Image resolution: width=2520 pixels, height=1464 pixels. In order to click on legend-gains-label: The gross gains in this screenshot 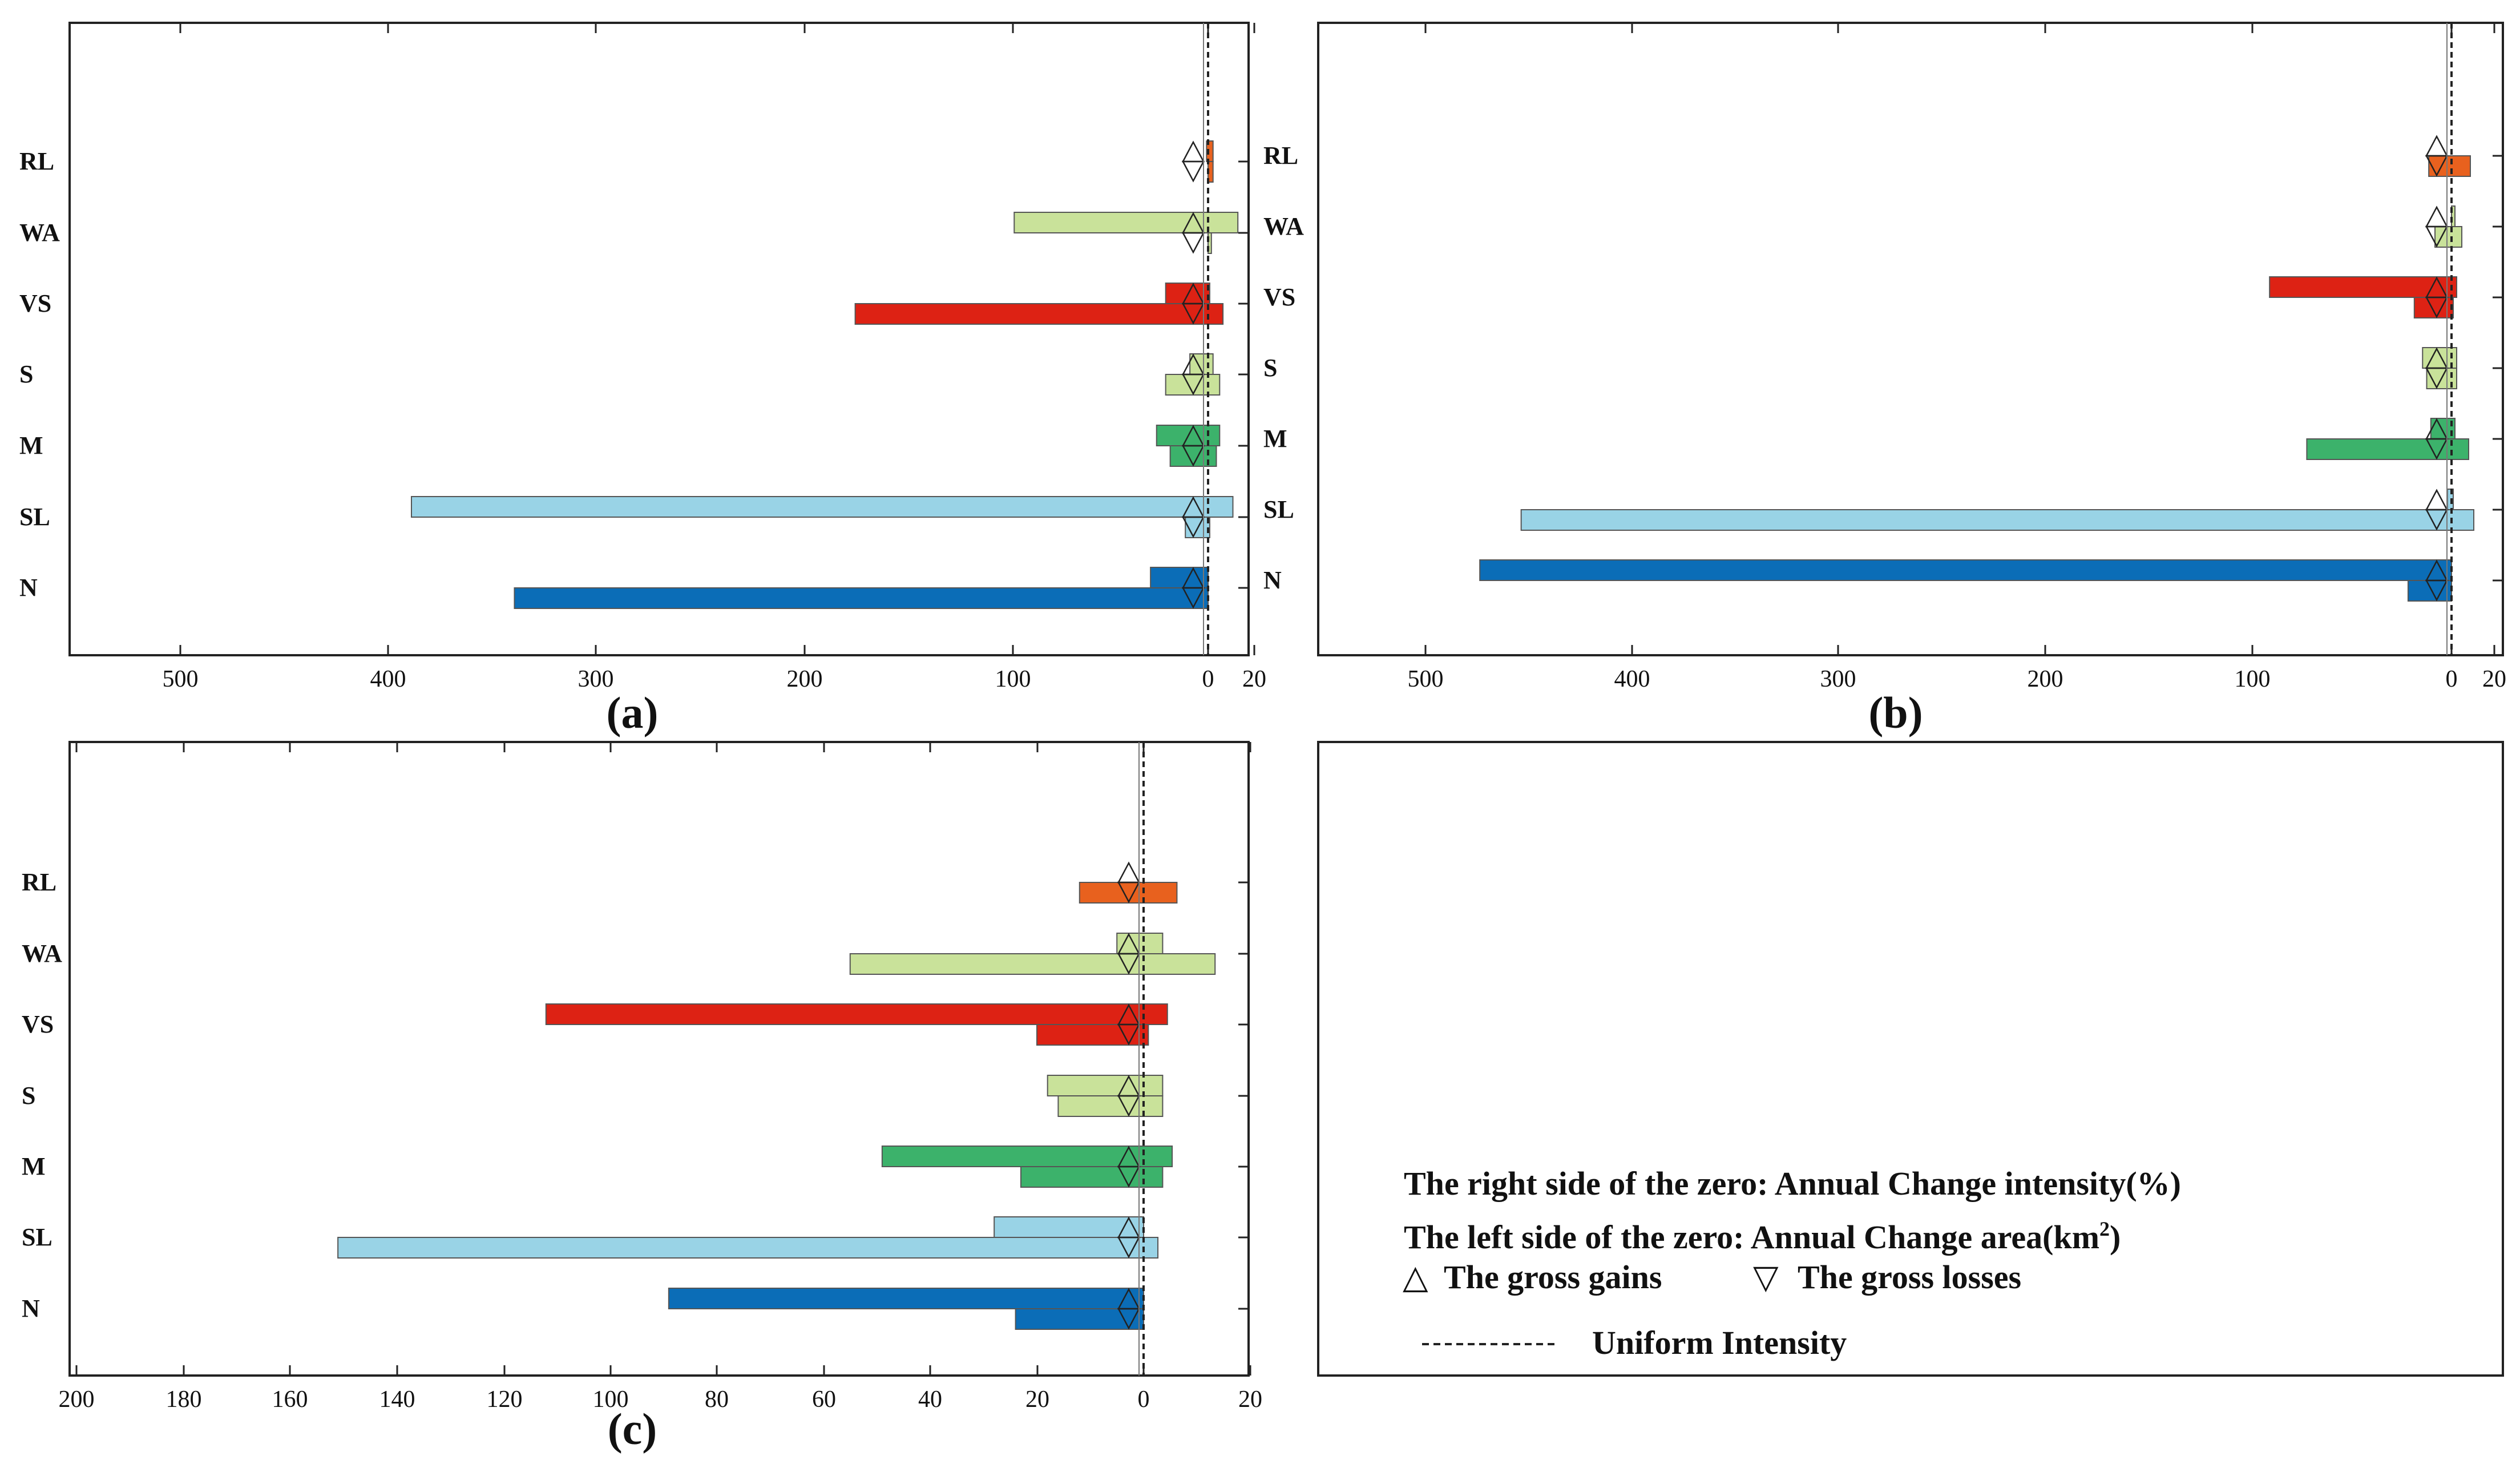, I will do `click(1553, 1278)`.